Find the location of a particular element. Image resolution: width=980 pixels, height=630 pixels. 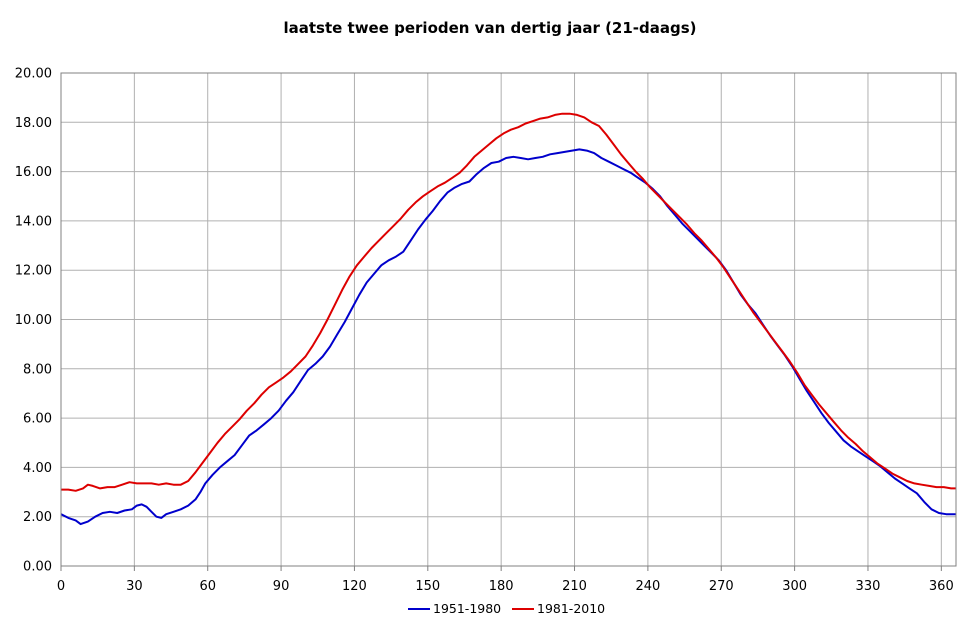

y-tick-label: 0.00 is located at coordinates (37, 567).